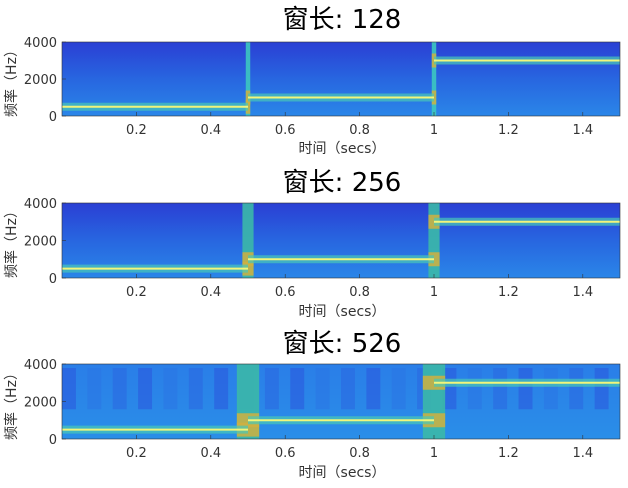  I want to click on subplot-2-plot-area, so click(341, 240).